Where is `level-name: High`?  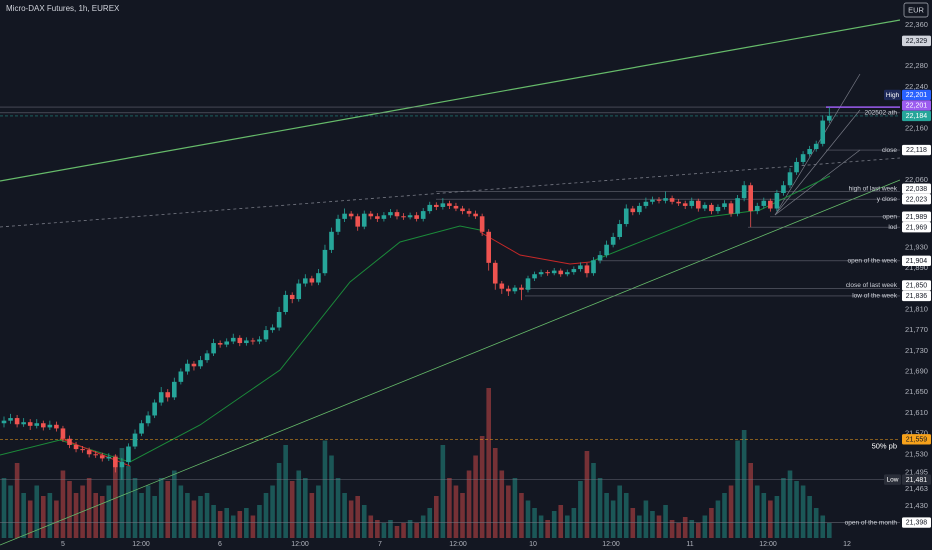 level-name: High is located at coordinates (893, 95).